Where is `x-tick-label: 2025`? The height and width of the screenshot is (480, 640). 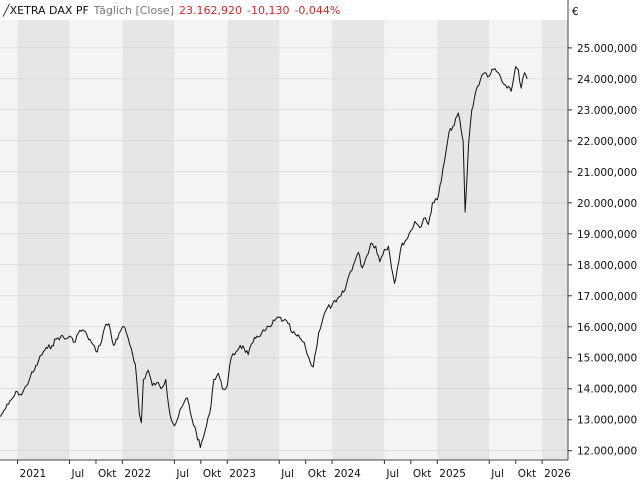 x-tick-label: 2025 is located at coordinates (452, 474).